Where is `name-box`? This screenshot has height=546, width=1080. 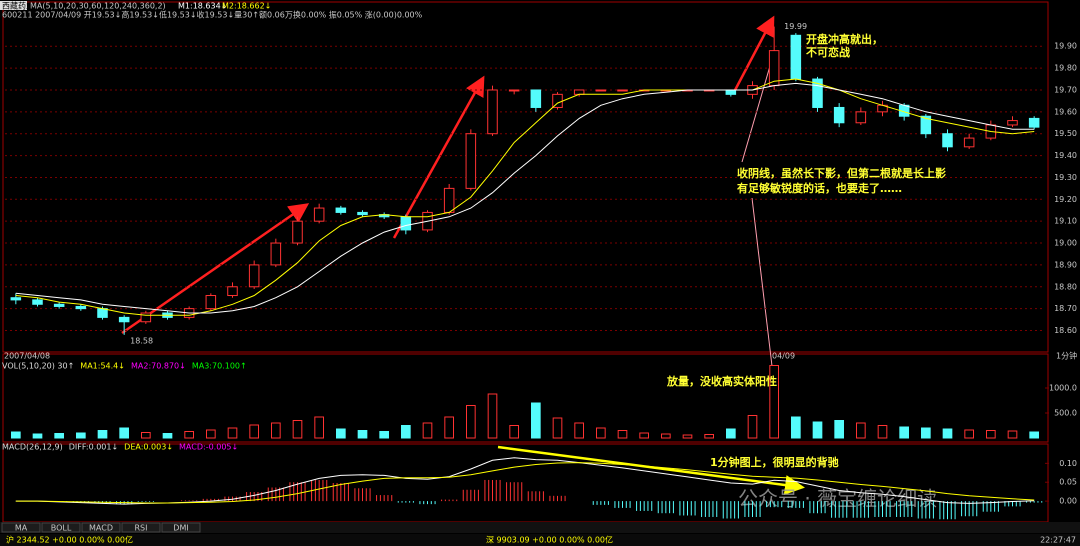
name-box is located at coordinates (13, 5).